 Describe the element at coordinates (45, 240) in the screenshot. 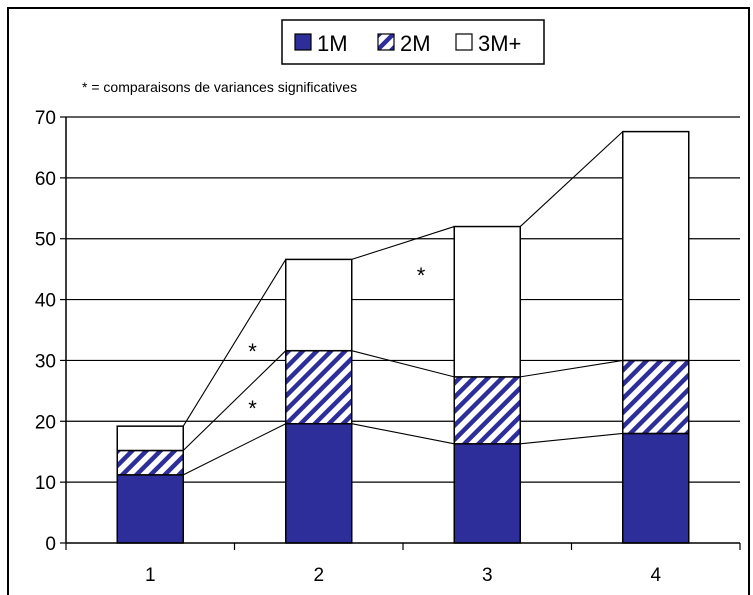

I see `y-tick-label: 50` at that location.